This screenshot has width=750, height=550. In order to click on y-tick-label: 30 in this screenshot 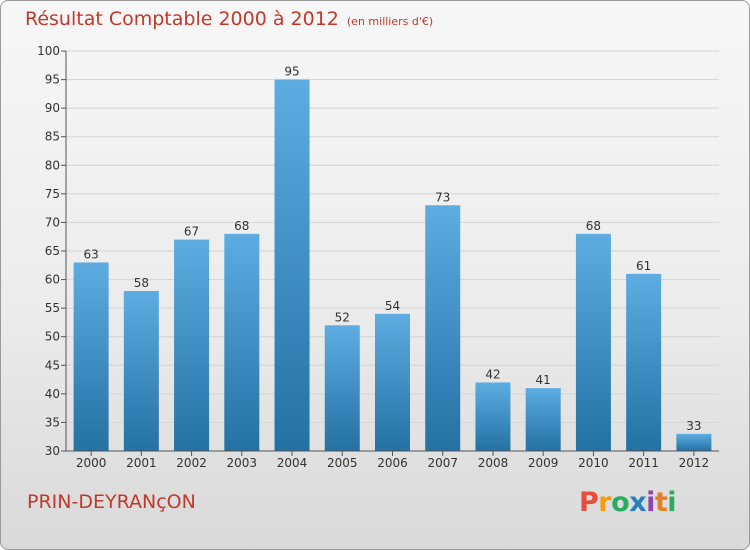, I will do `click(52, 451)`.